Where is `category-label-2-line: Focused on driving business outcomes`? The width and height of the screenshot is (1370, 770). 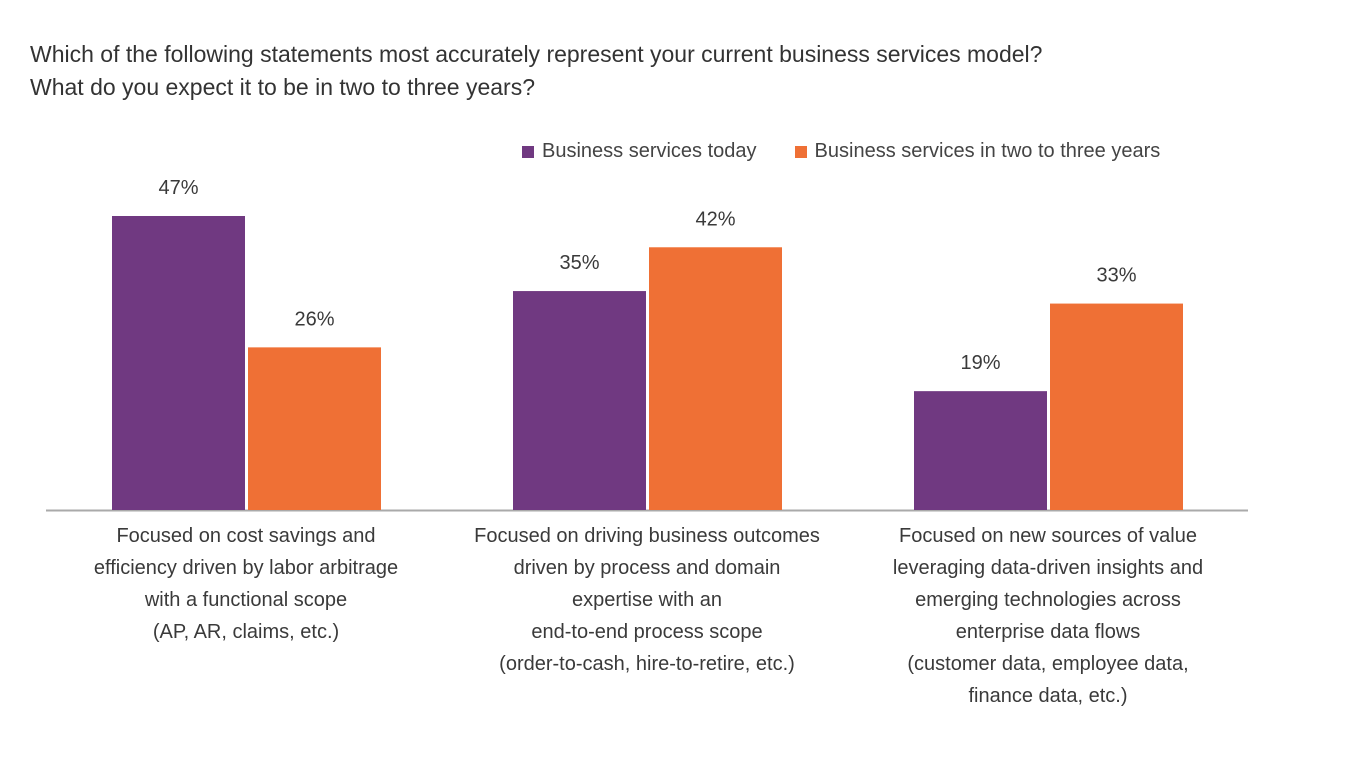 category-label-2-line: Focused on driving business outcomes is located at coordinates (647, 536).